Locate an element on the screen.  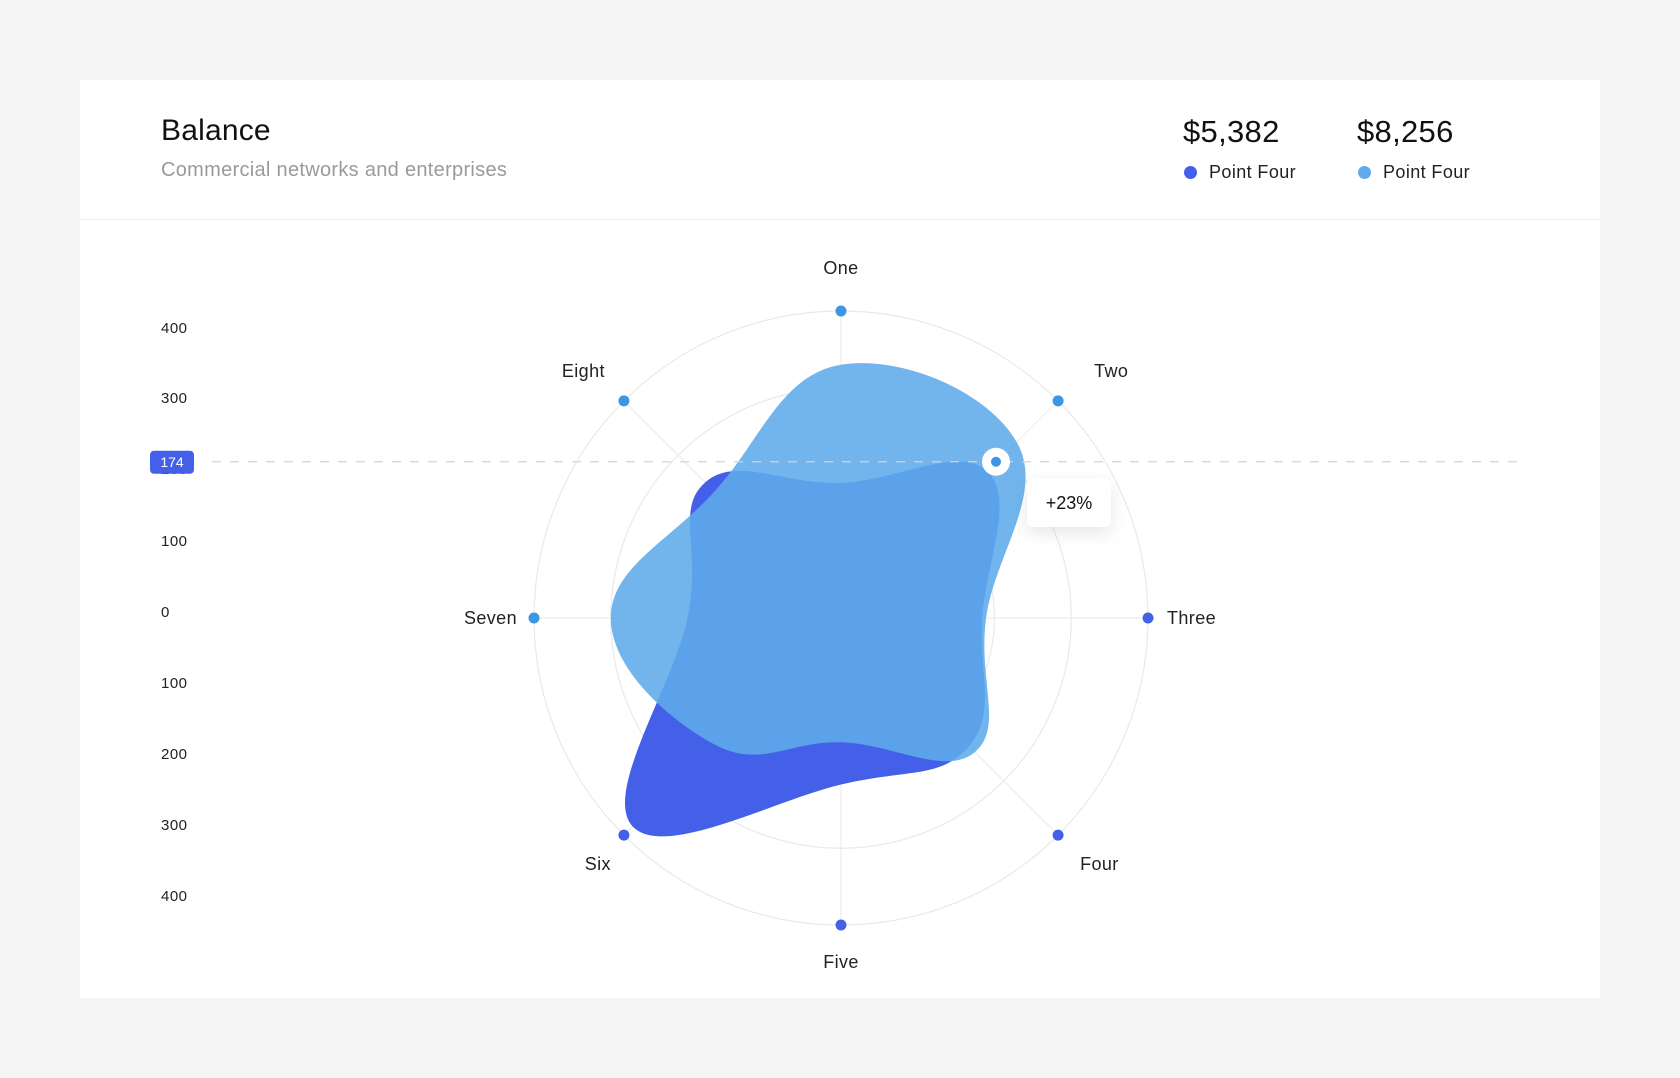
series-area-light is located at coordinates (818, 562).